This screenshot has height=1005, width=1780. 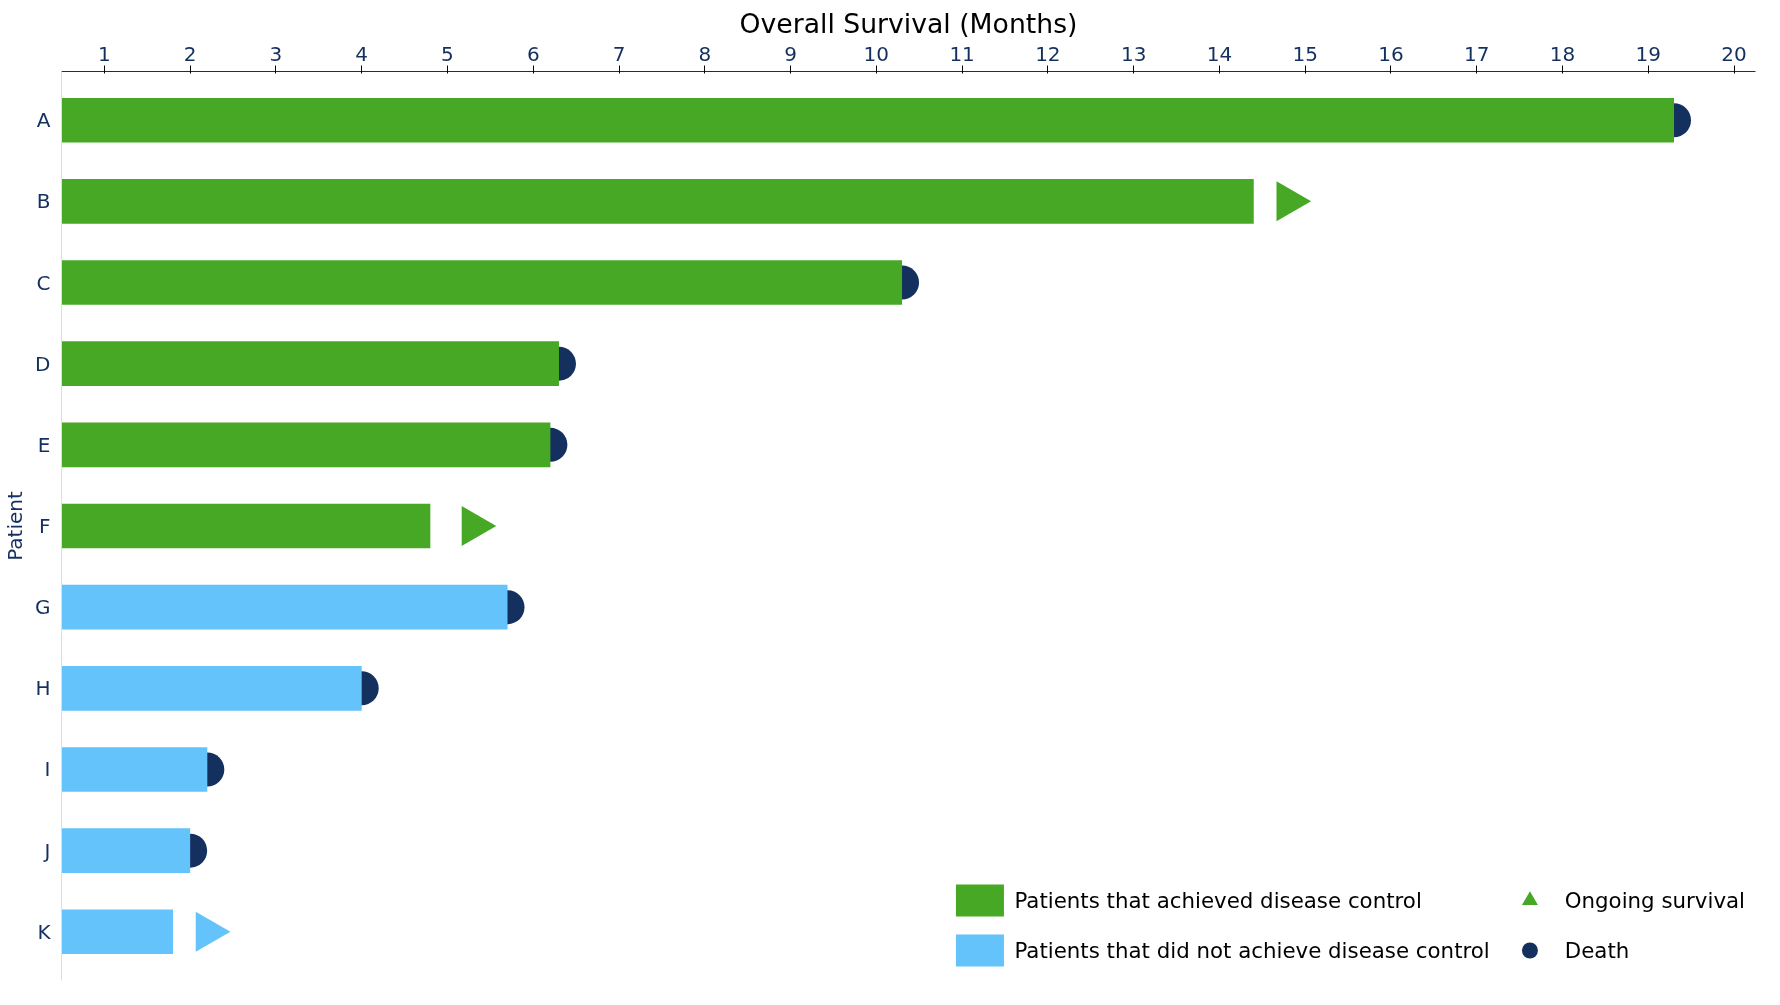 I want to click on y-tick-label: K, so click(x=44, y=931).